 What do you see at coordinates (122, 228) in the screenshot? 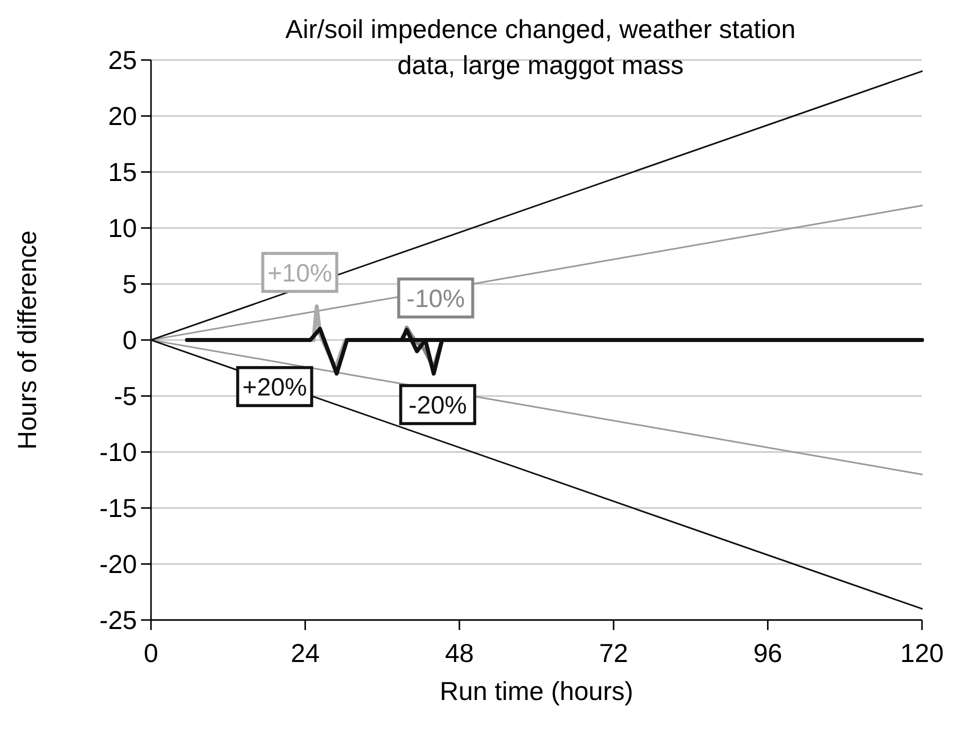
I see `y-tick-label: 10` at bounding box center [122, 228].